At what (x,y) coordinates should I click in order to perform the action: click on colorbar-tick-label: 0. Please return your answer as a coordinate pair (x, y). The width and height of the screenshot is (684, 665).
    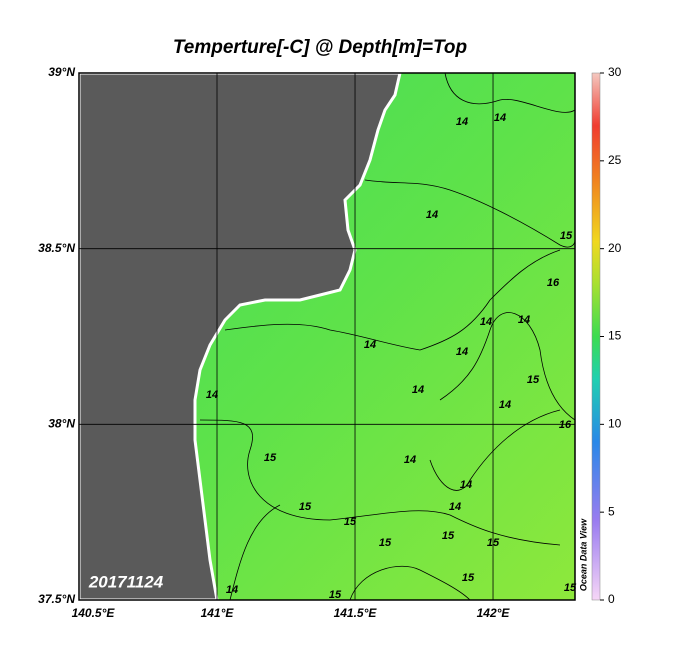
    Looking at the image, I should click on (611, 599).